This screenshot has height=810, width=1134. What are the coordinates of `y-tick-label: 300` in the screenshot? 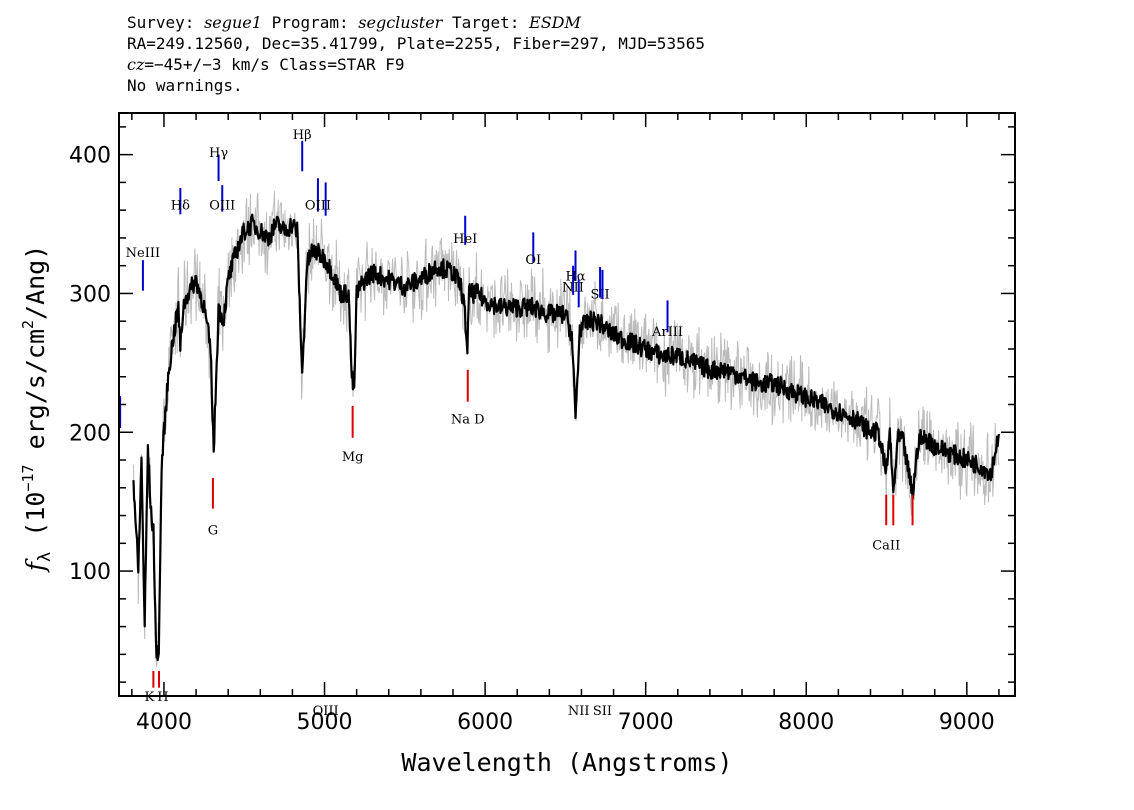 It's located at (90, 294).